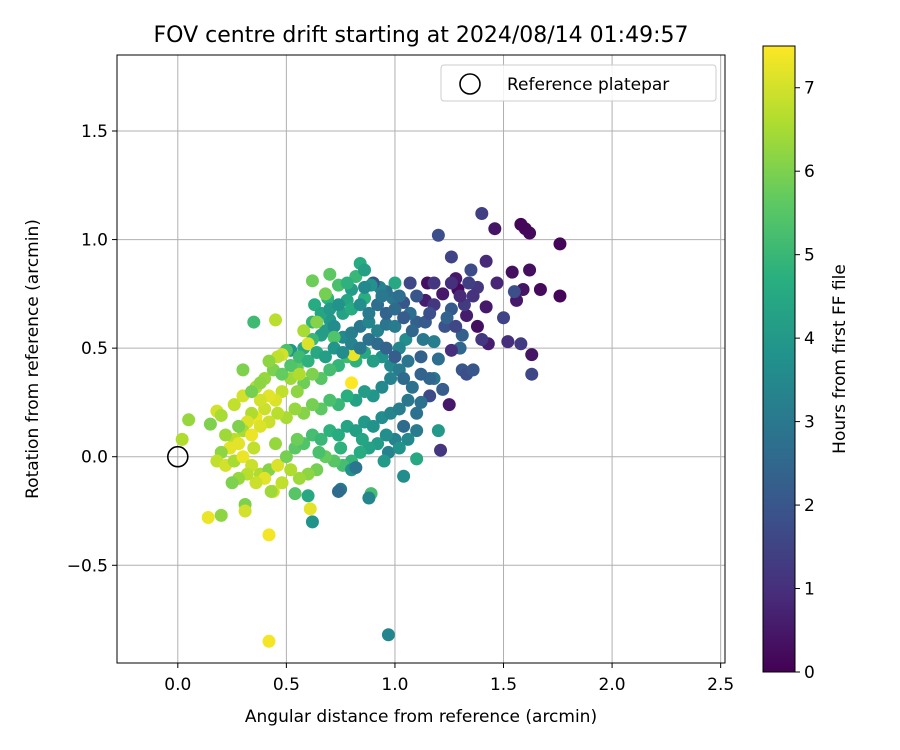  I want to click on colorbar-tick-label: 2, so click(809, 506).